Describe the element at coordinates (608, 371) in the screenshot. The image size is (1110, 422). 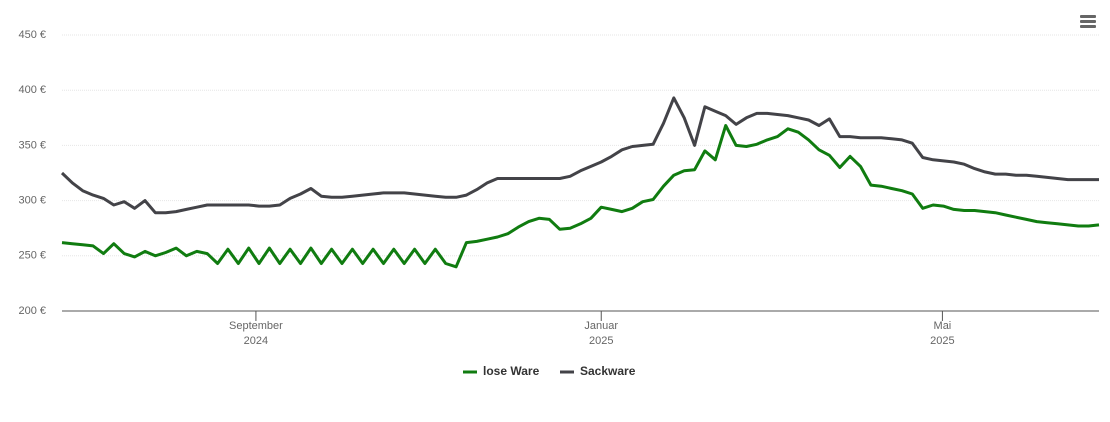
I see `legend-label: Sackware` at that location.